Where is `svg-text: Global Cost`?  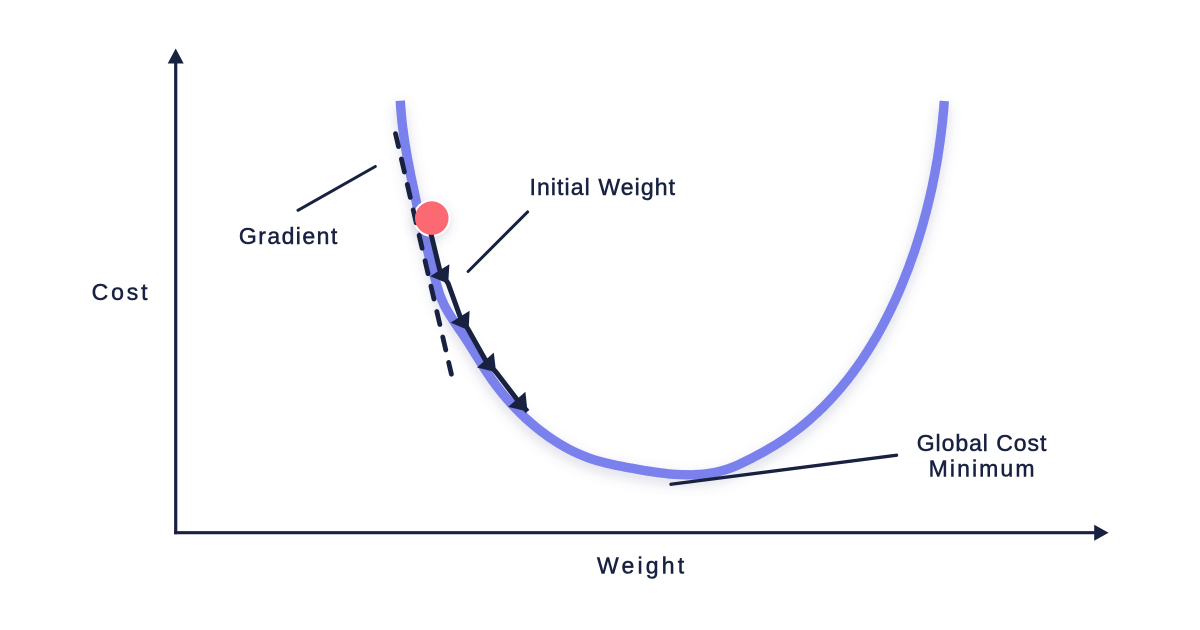
svg-text: Global Cost is located at coordinates (982, 443).